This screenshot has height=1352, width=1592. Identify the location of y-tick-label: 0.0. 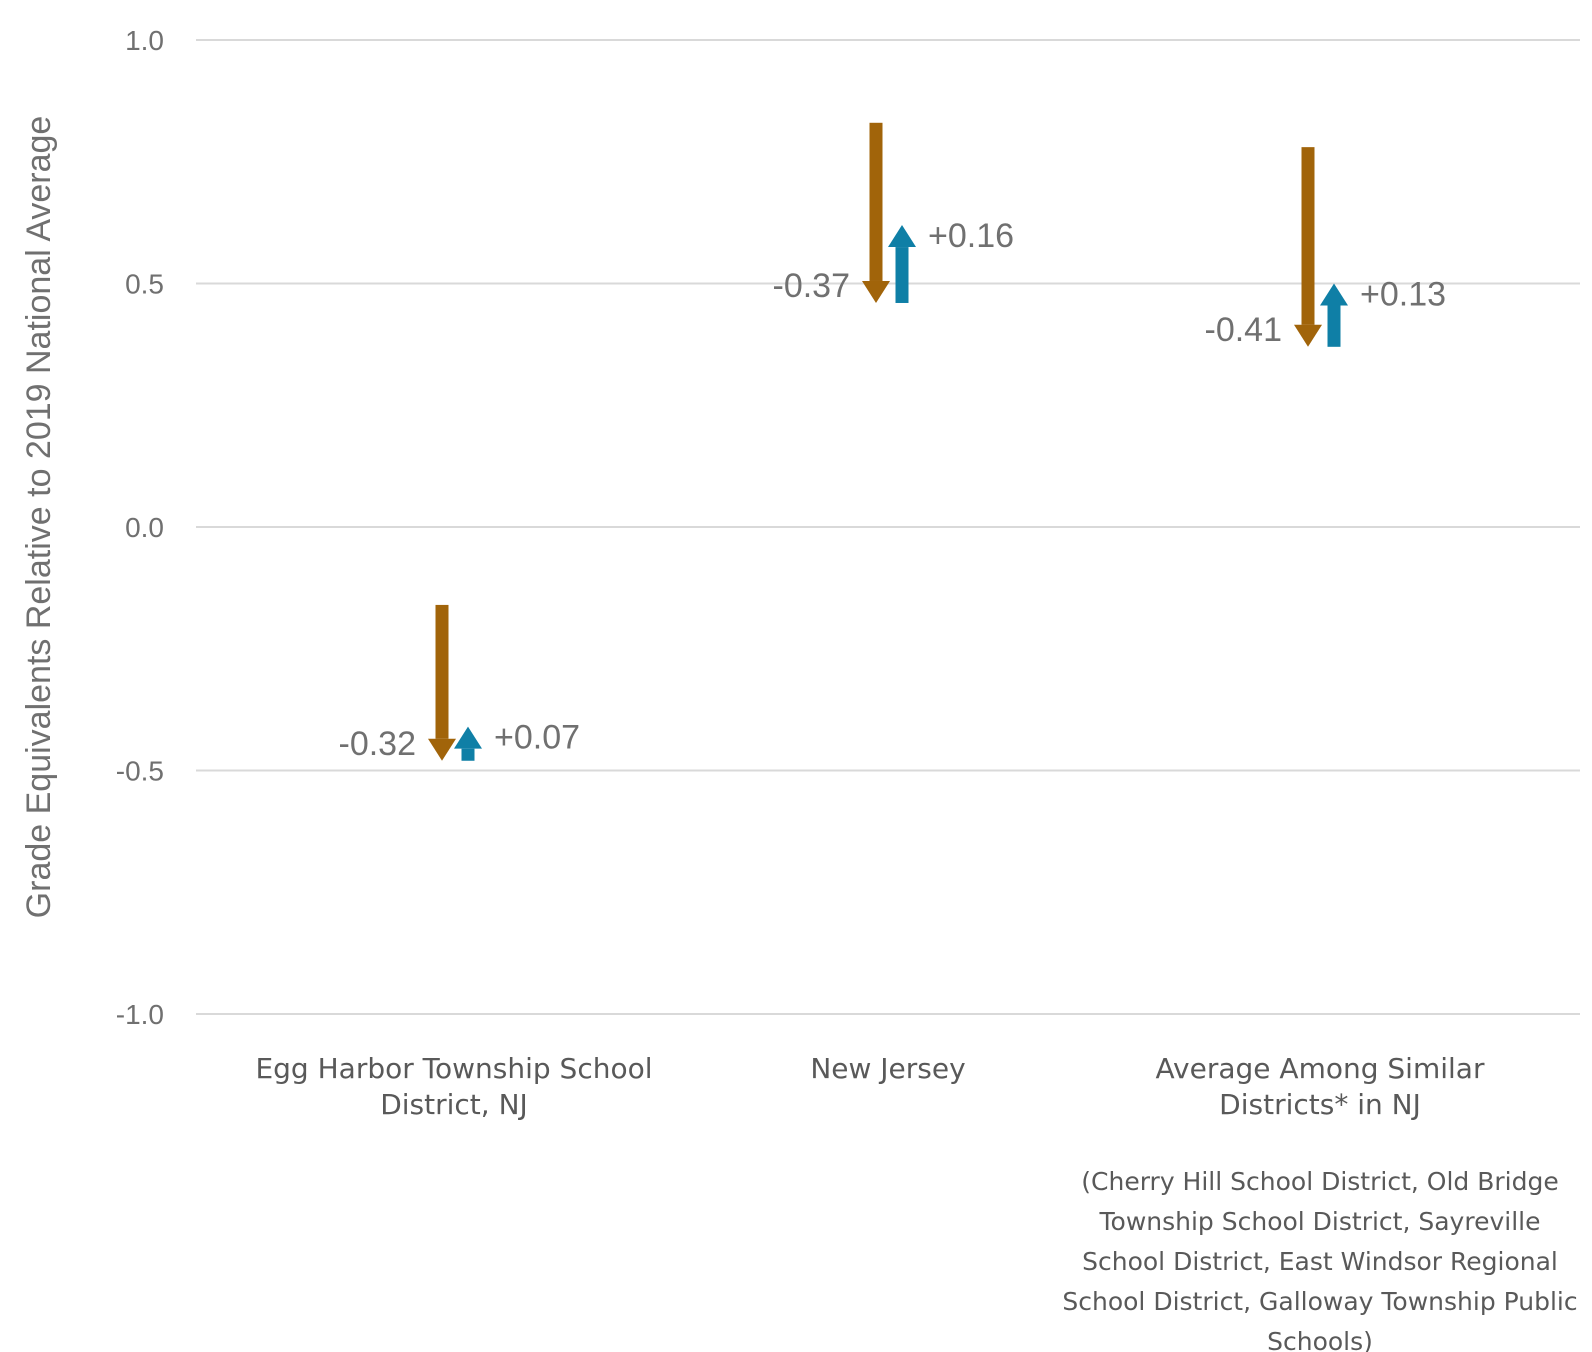
(144, 527).